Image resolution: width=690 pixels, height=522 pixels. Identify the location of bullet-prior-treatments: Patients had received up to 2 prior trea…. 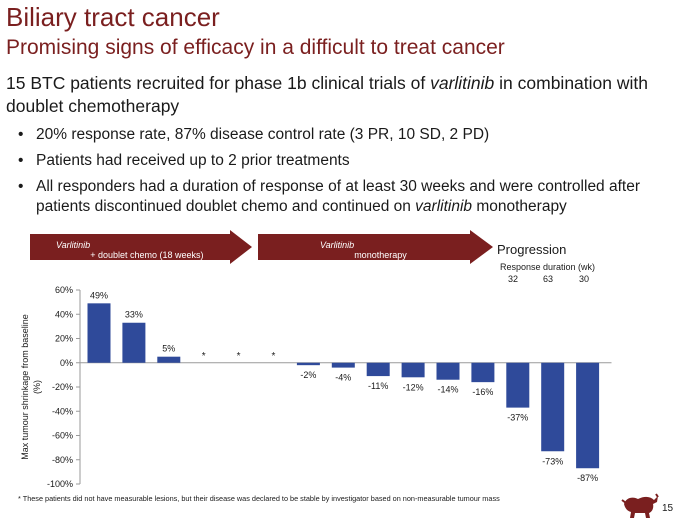
(353, 161).